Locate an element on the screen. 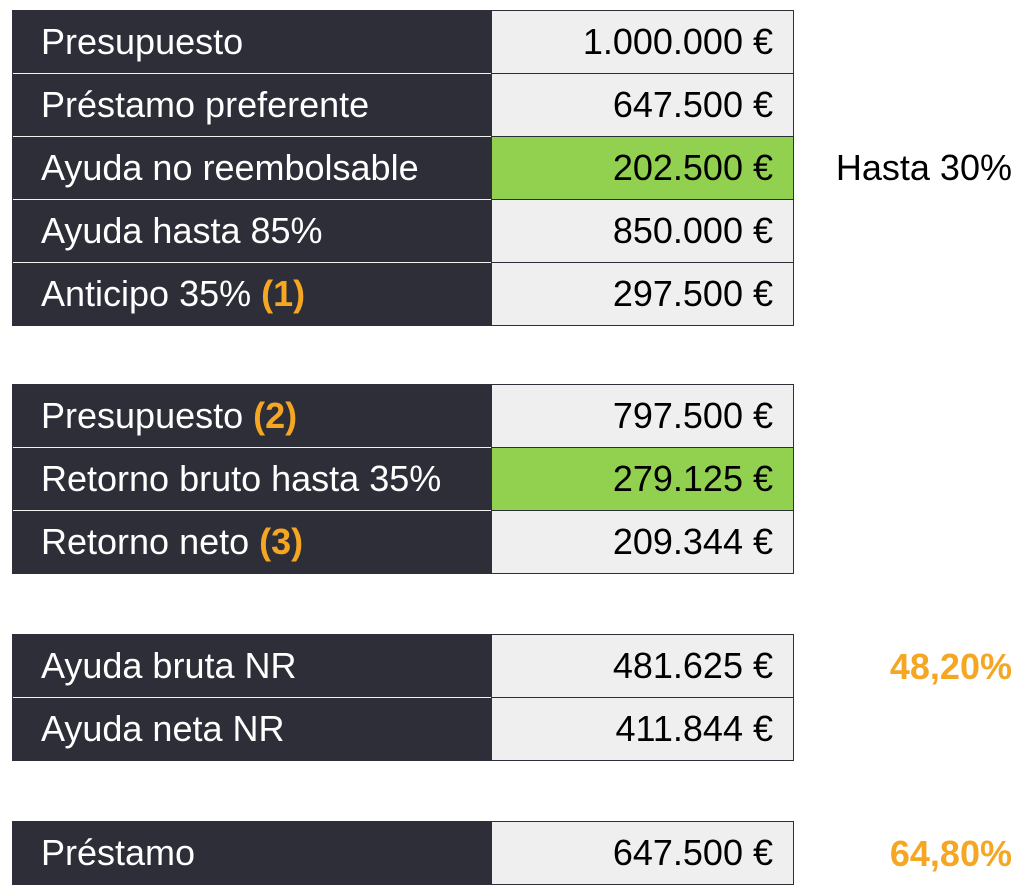  table-row: Préstamo 647.500 € is located at coordinates (403, 853).